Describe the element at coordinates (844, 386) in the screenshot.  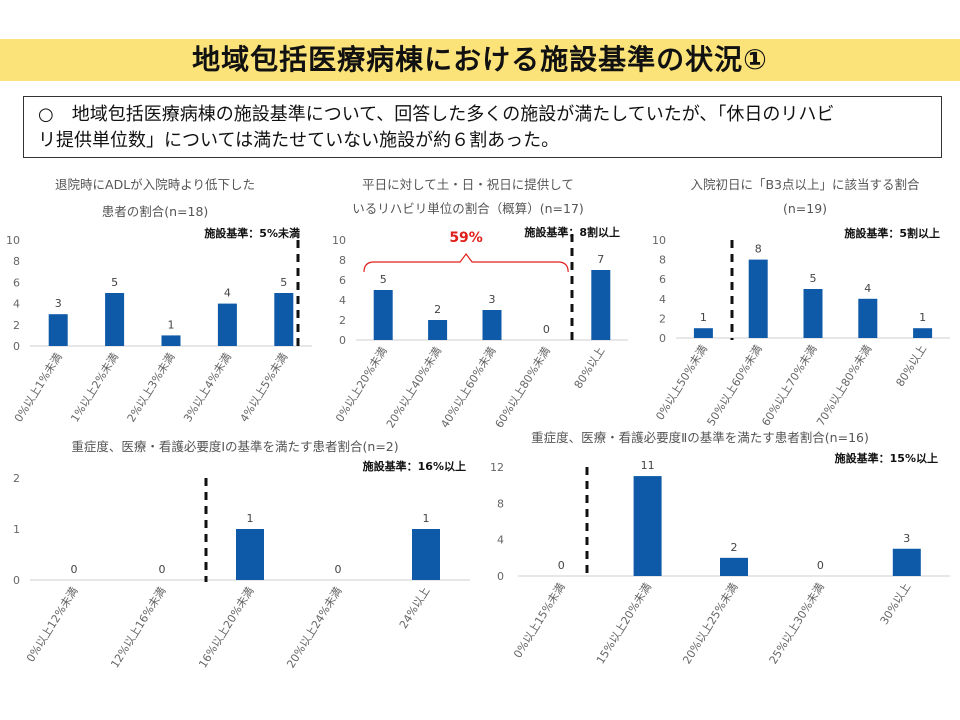
I see `category-label: 70%以上80%未満` at that location.